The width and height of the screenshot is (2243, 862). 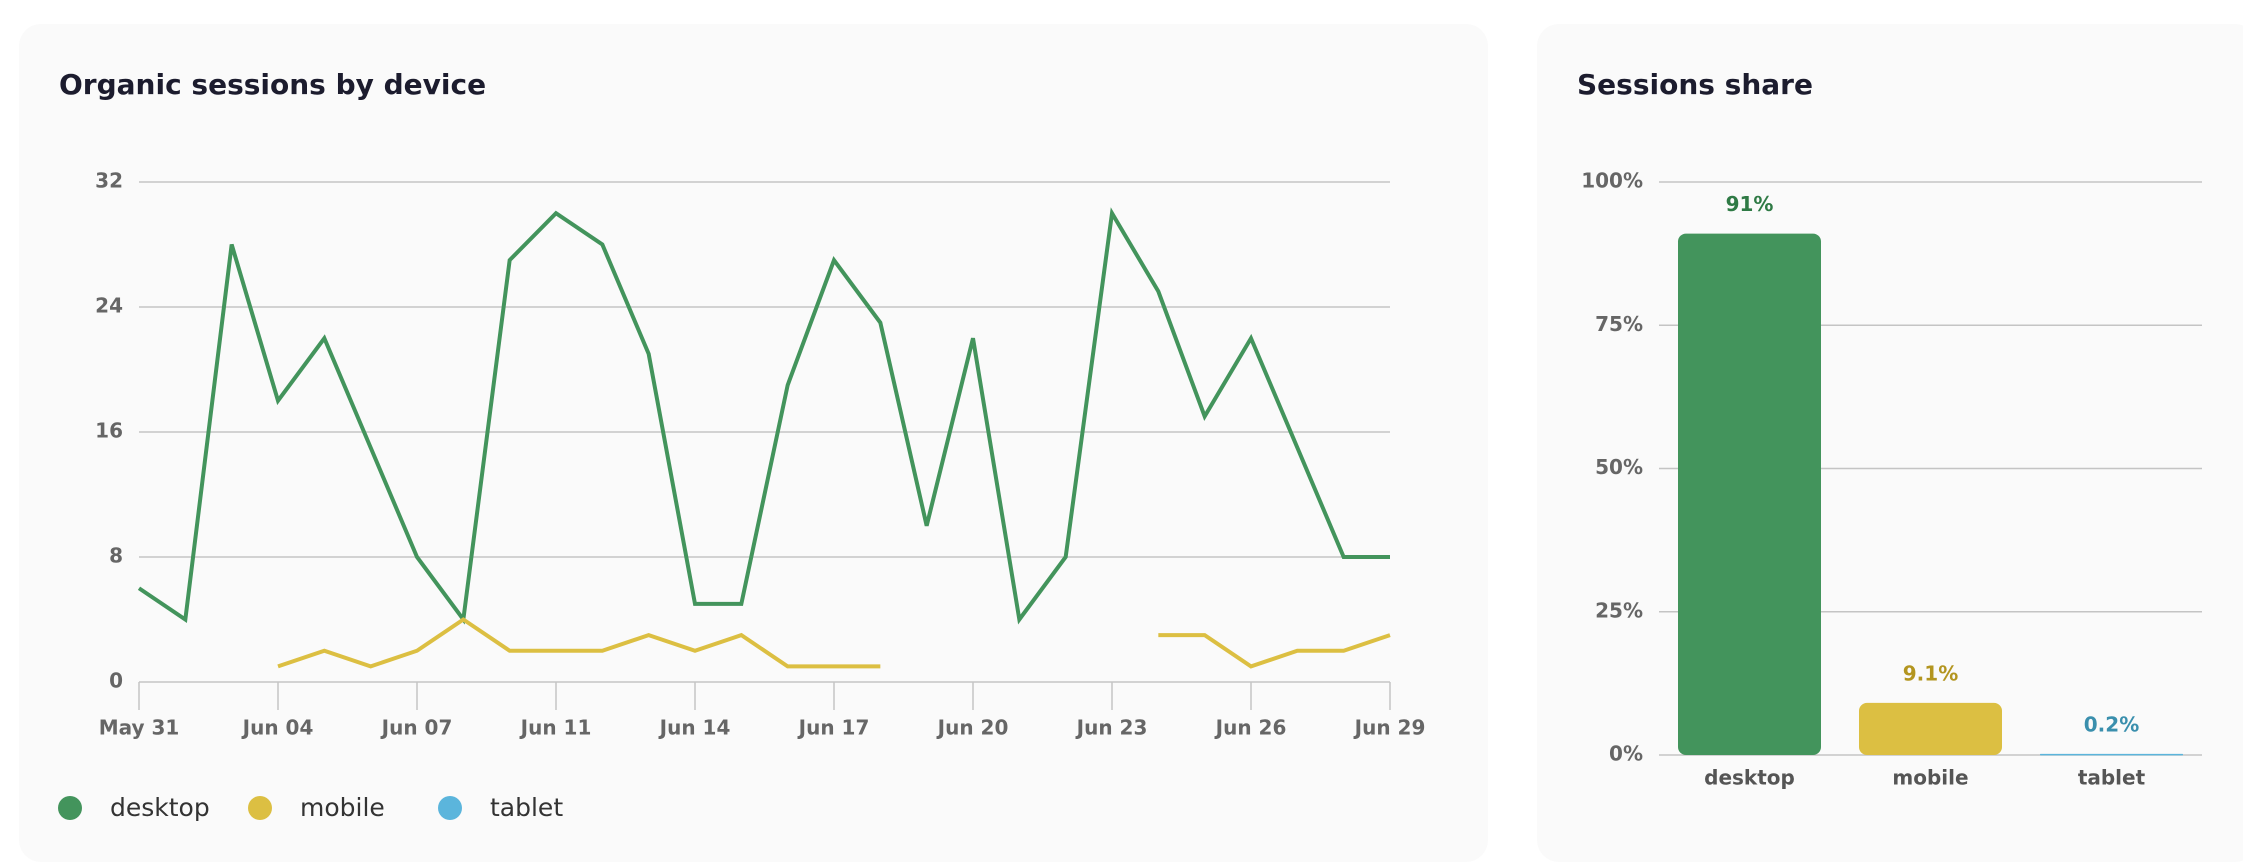 What do you see at coordinates (1626, 754) in the screenshot?
I see `y-tick-label: 0%` at bounding box center [1626, 754].